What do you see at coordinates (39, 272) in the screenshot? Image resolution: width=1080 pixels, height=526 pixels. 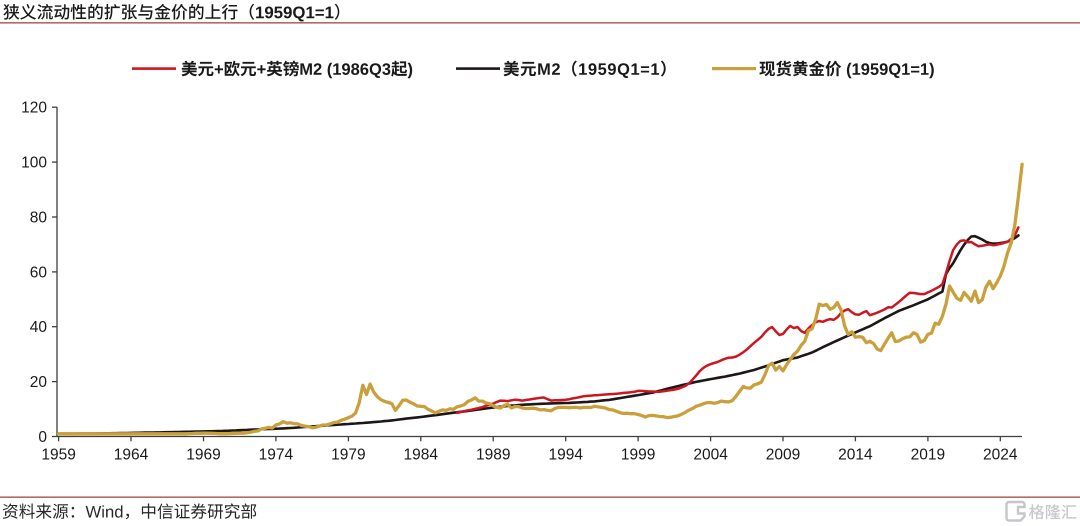 I see `svg-text: 60` at bounding box center [39, 272].